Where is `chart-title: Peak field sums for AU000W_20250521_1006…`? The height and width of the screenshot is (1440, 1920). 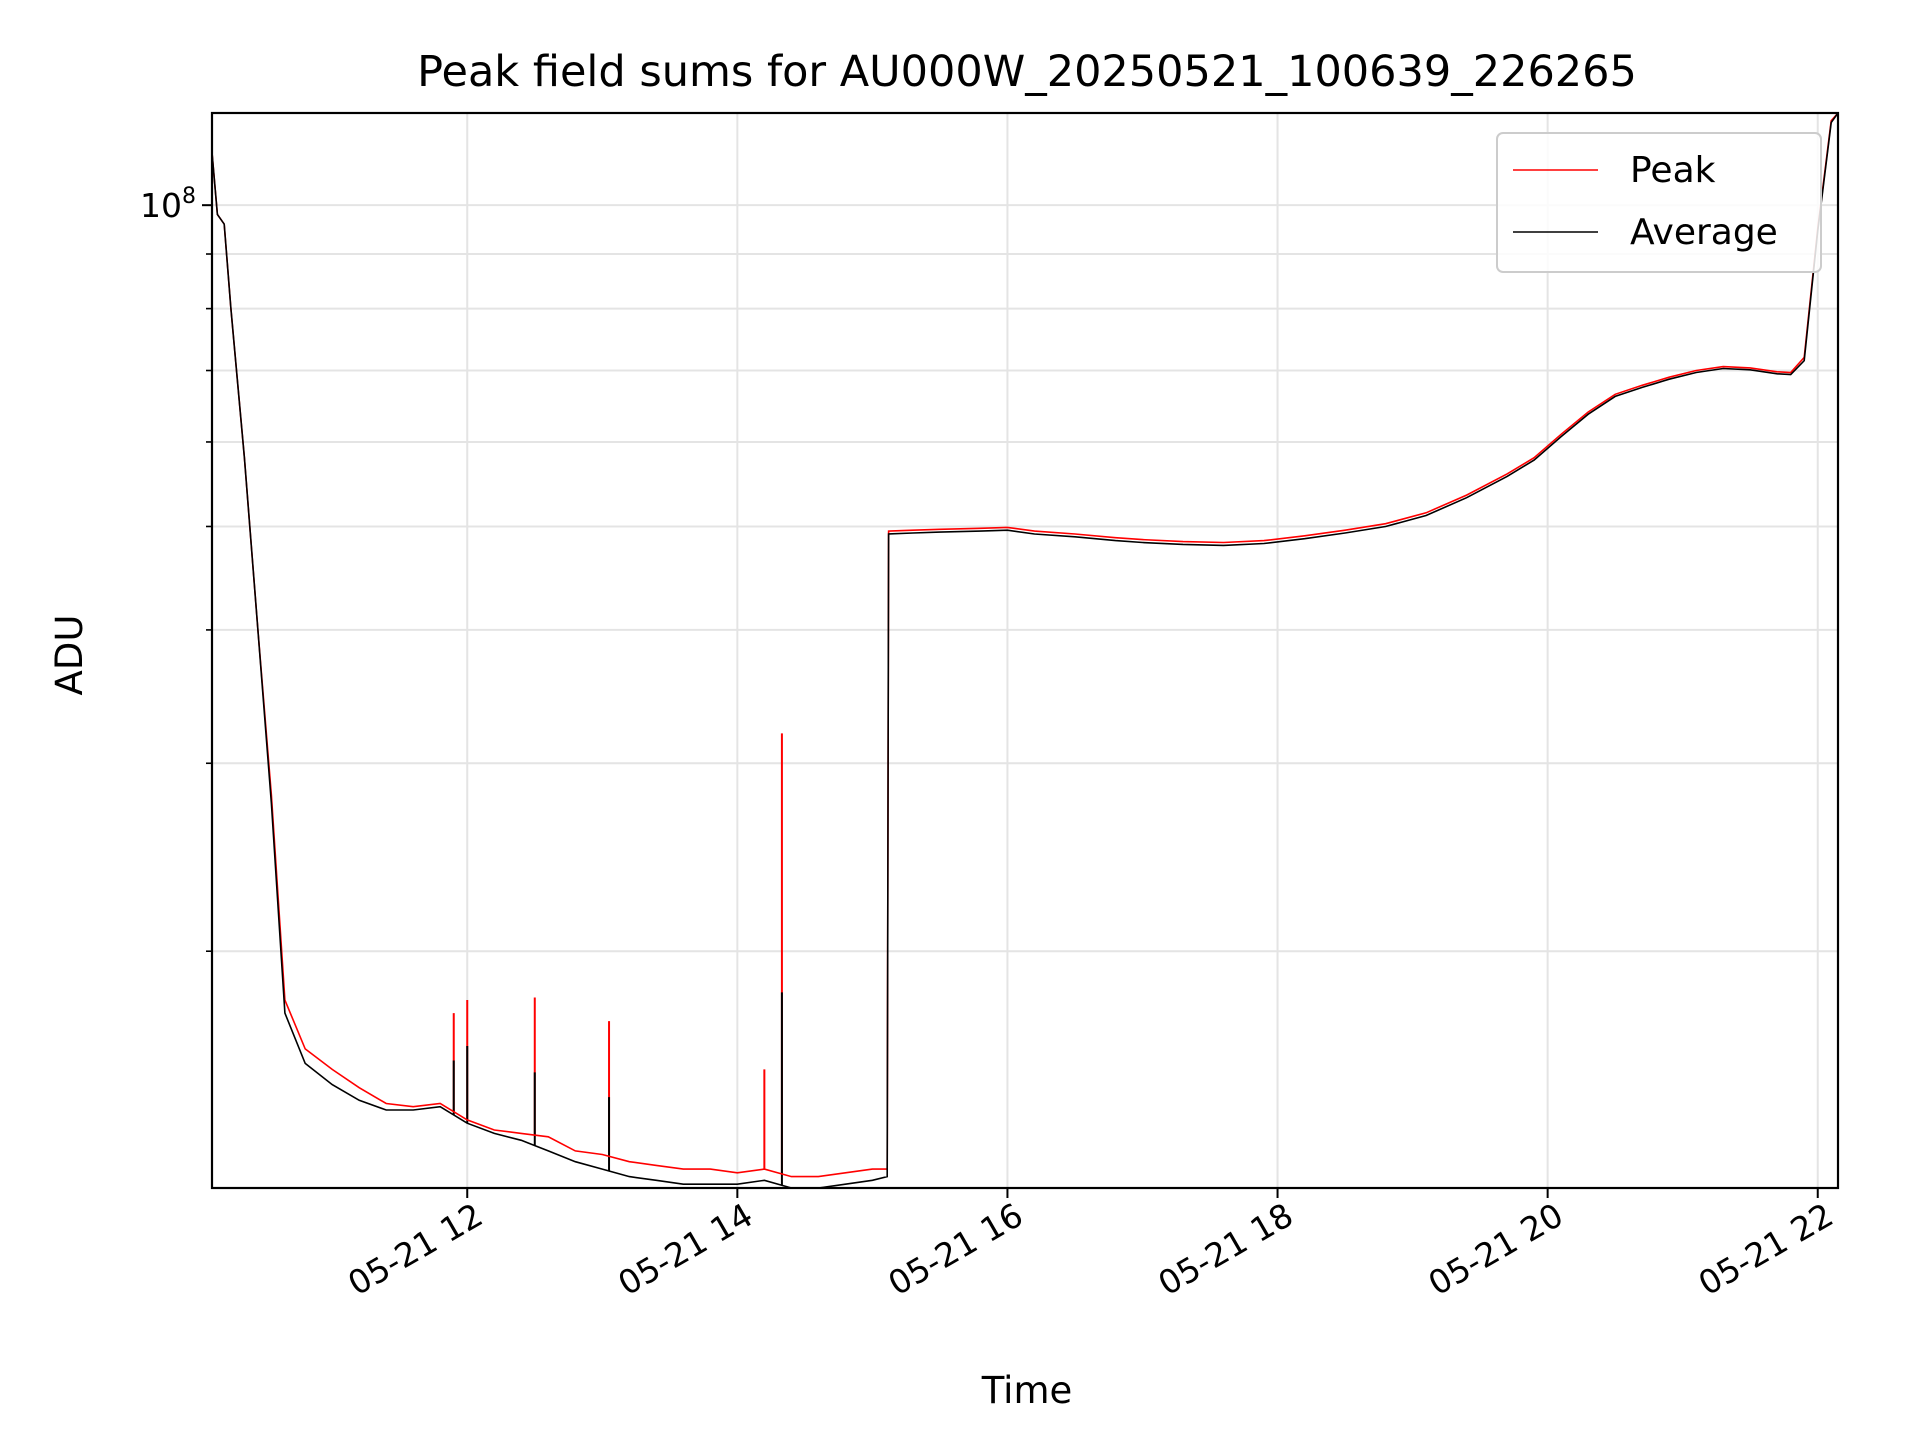
chart-title: Peak field sums for AU000W_20250521_1006… is located at coordinates (1027, 72).